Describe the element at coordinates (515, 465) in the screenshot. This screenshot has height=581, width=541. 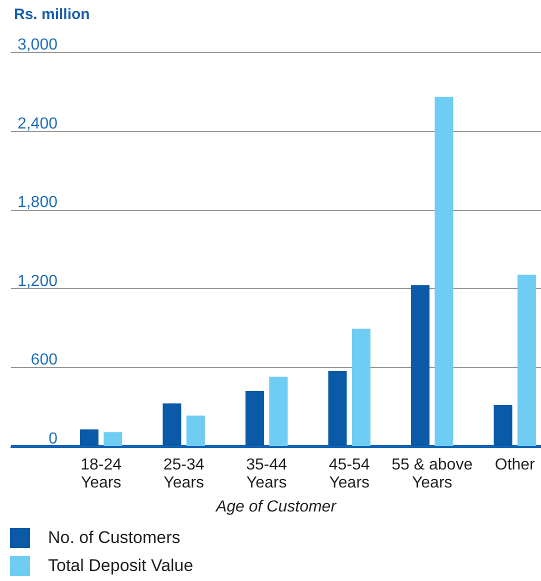
I see `x-tick-label: Other` at that location.